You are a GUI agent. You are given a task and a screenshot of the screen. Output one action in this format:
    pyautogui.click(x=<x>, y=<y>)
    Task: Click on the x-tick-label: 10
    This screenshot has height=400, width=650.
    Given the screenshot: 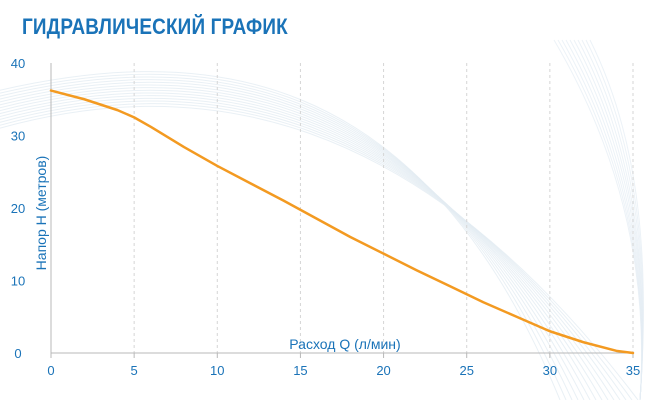 What is the action you would take?
    pyautogui.click(x=217, y=370)
    